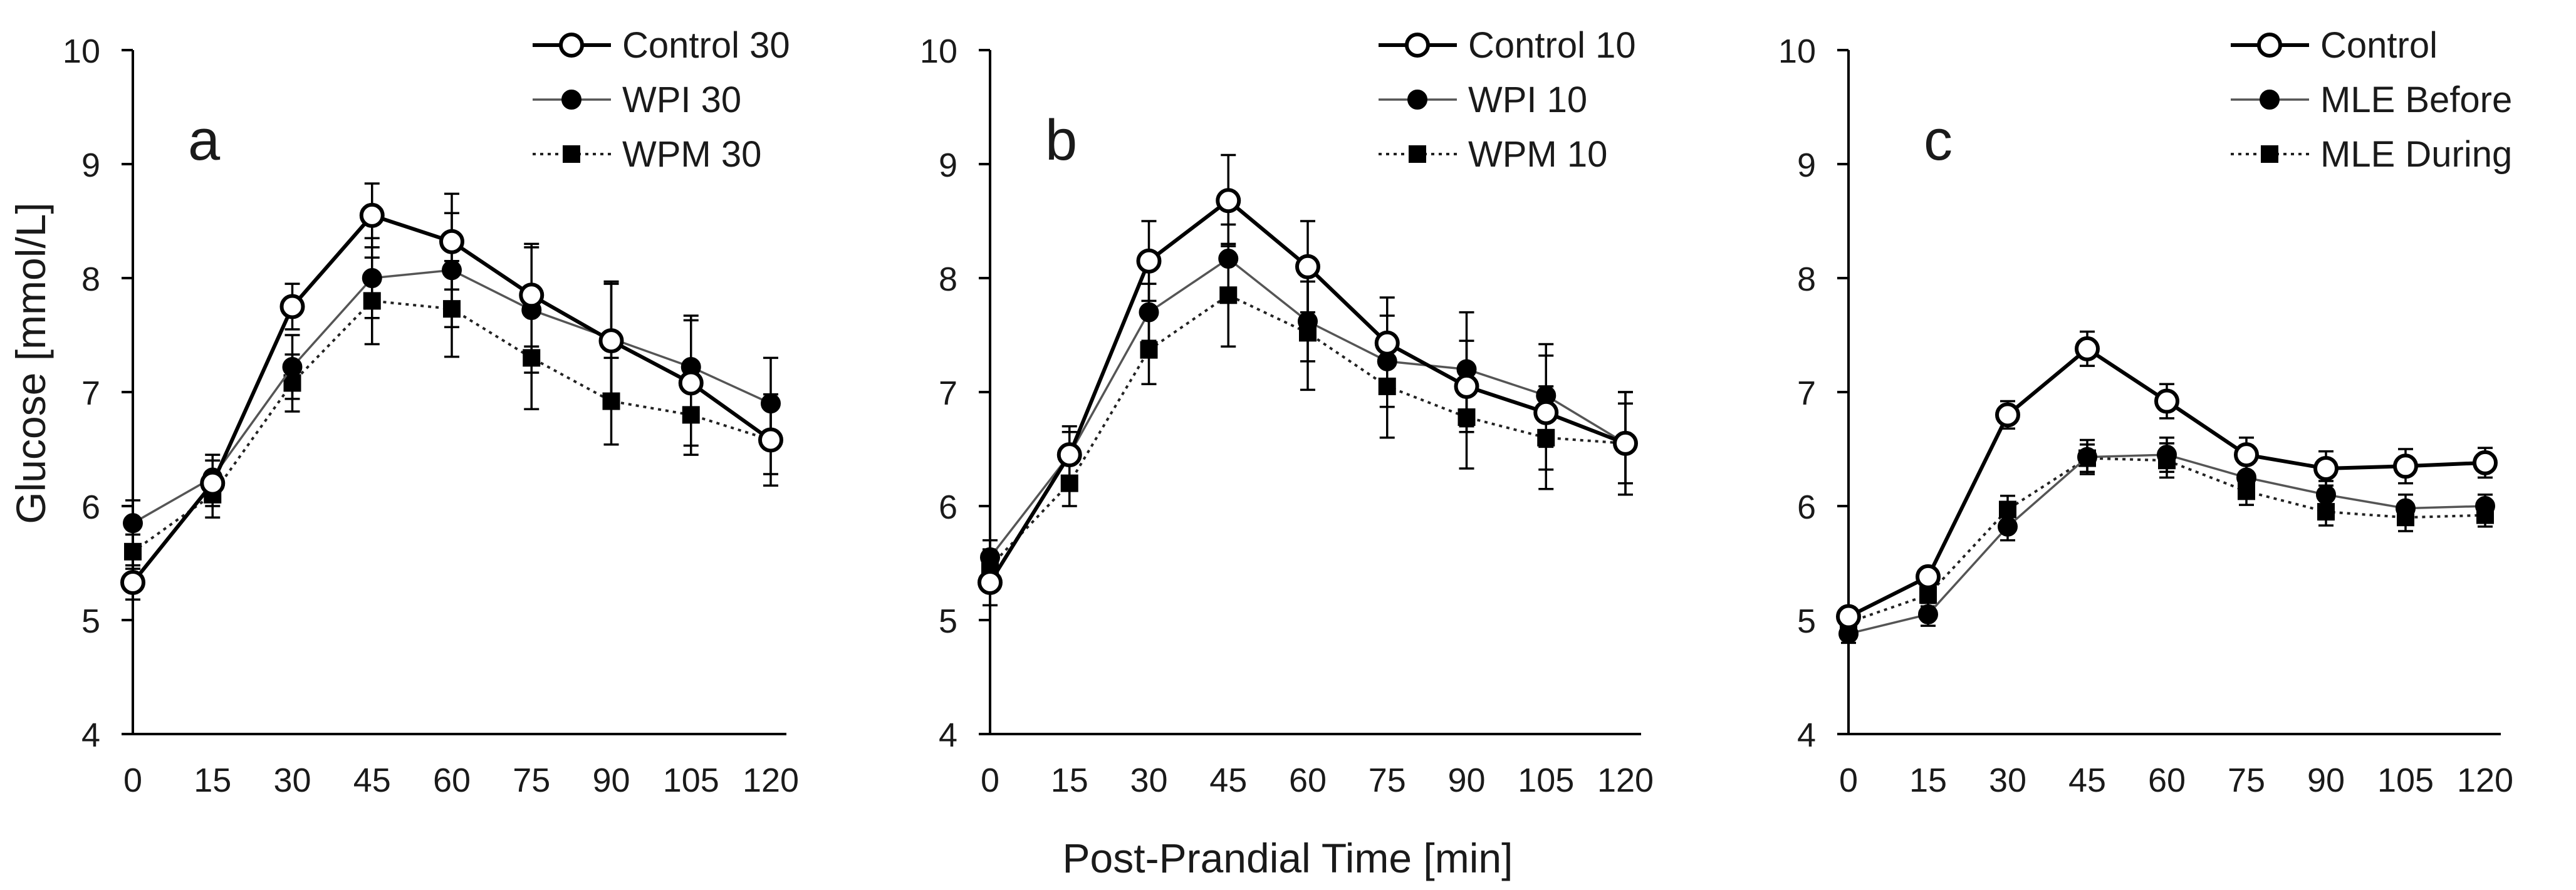 This screenshot has height=890, width=2576. What do you see at coordinates (1307, 430) in the screenshot?
I see `panel-b-series-line` at bounding box center [1307, 430].